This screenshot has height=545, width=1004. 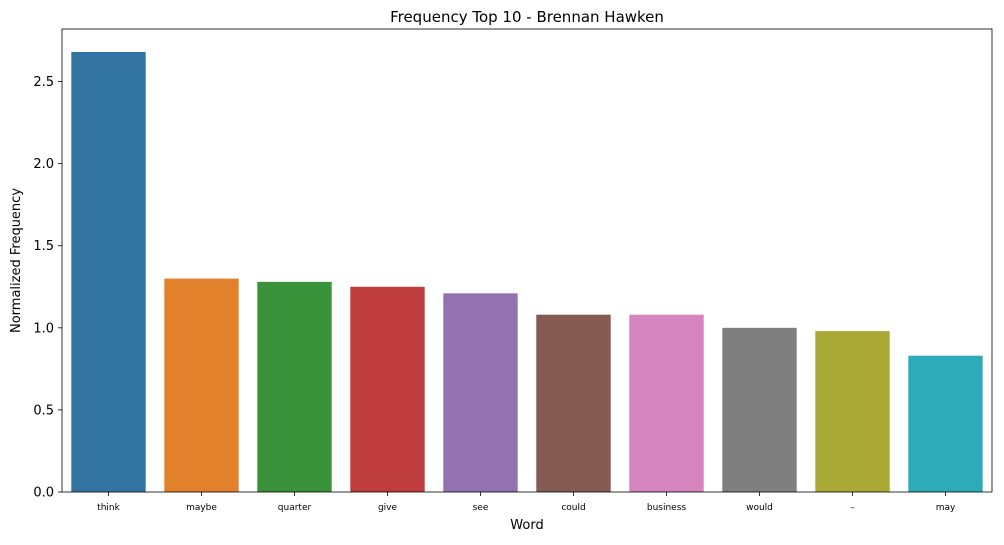 I want to click on x-tick-label: maybe, so click(x=201, y=508).